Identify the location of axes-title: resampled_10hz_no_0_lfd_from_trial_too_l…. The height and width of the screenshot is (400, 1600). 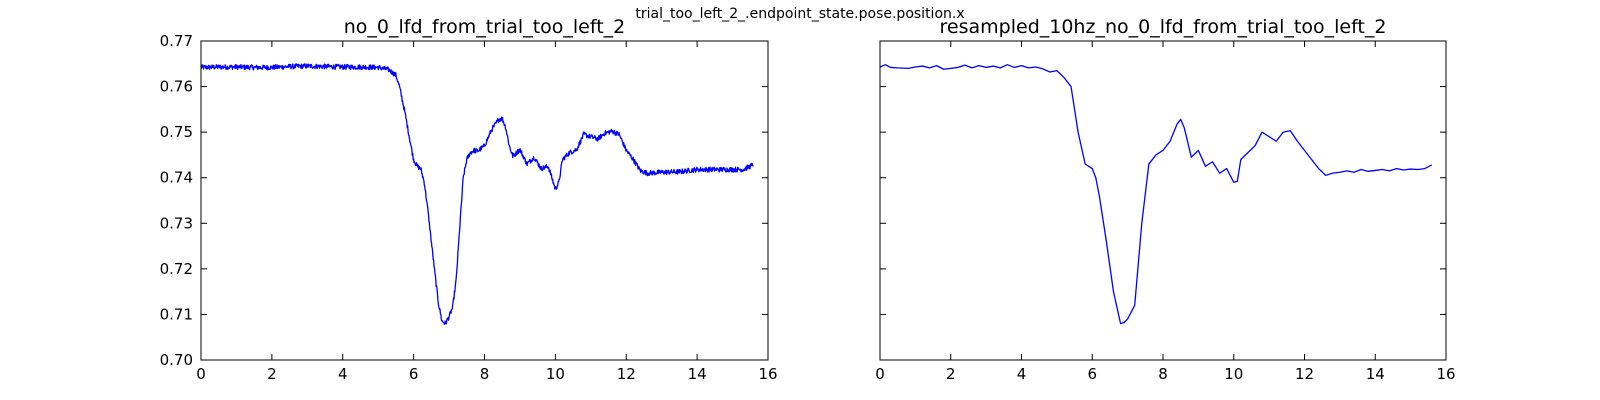
(1163, 27).